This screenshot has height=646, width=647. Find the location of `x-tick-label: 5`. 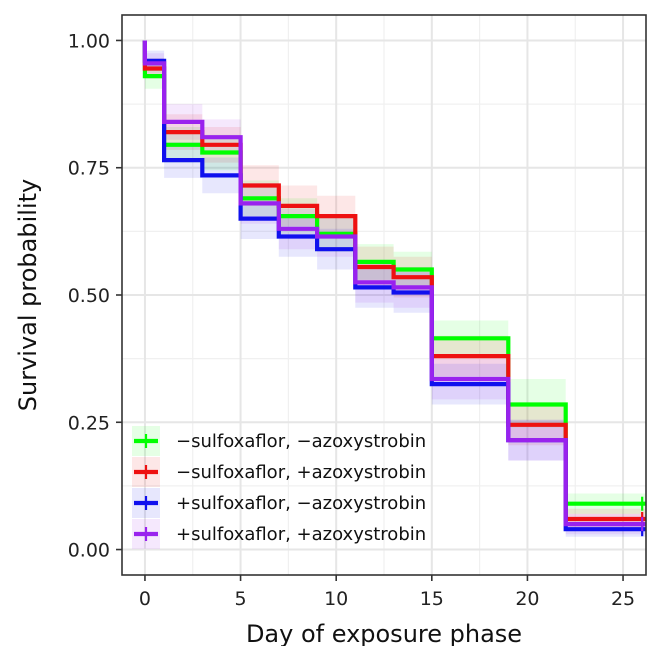

x-tick-label: 5 is located at coordinates (241, 599).